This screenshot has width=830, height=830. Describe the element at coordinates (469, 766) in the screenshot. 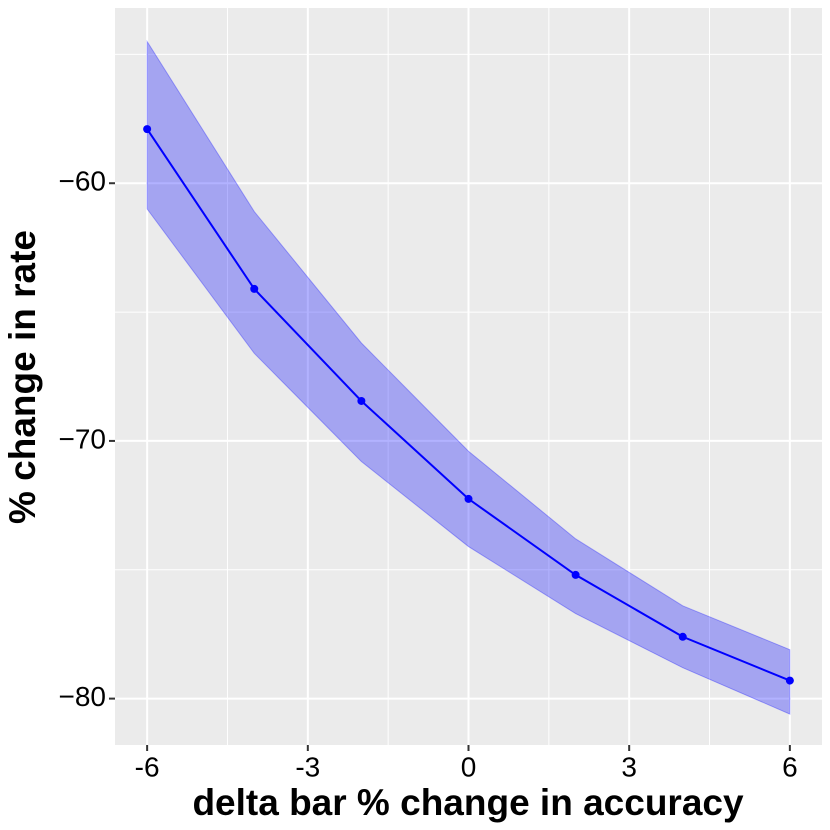

I see `x-tick-label: 0` at that location.